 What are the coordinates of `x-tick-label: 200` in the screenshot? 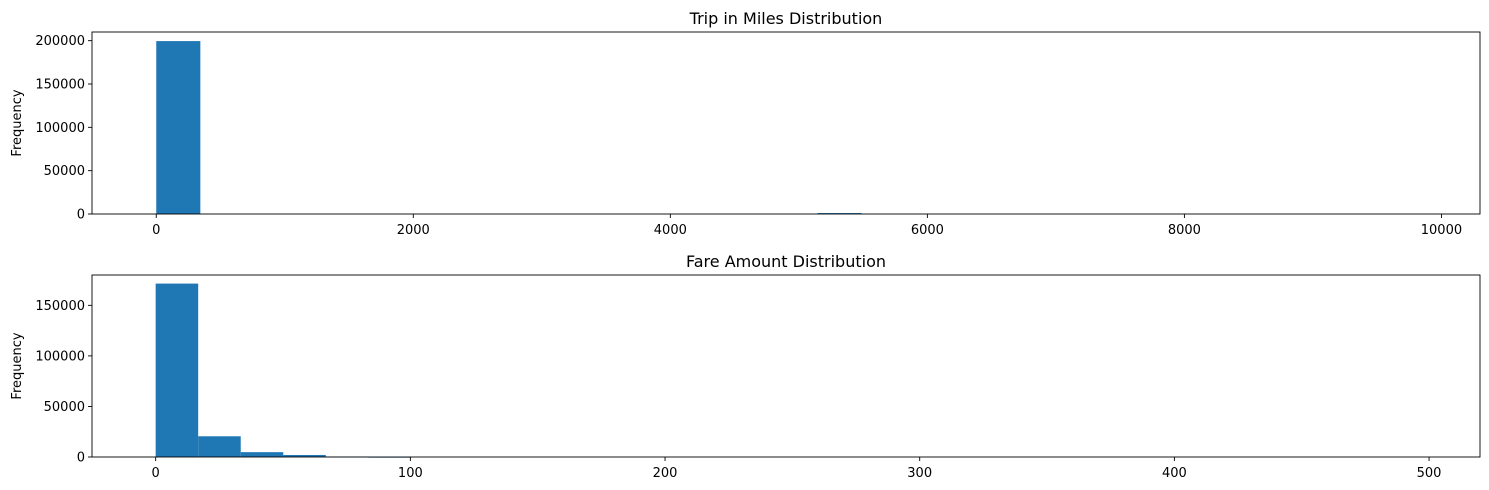 It's located at (665, 473).